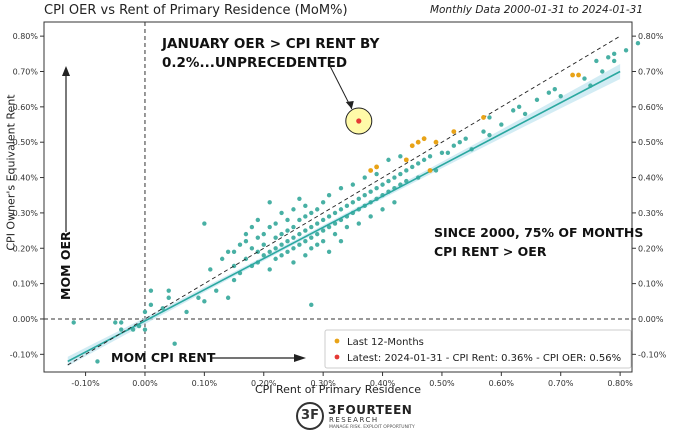 This screenshot has height=436, width=679. Describe the element at coordinates (354, 420) in the screenshot. I see `brand-sub: RESEARCH` at that location.